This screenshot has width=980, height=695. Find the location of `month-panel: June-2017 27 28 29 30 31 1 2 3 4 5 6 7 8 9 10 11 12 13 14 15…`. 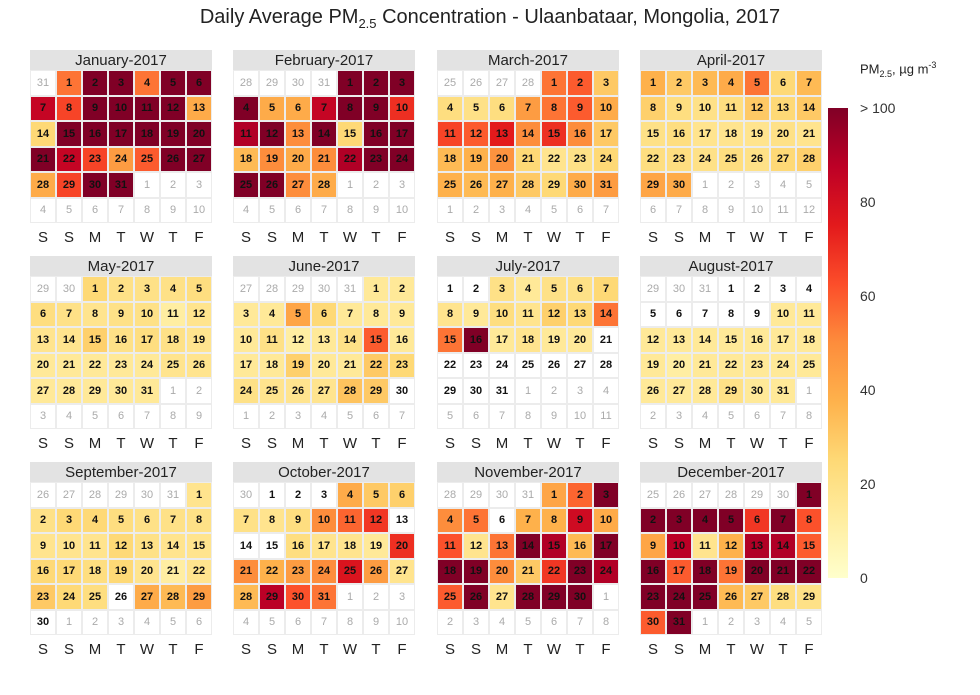

month-panel: June-2017 27 28 29 30 31 1 2 3 4 5 6 7 8 9 10 11 12 13 14 15… is located at coordinates (324, 354).